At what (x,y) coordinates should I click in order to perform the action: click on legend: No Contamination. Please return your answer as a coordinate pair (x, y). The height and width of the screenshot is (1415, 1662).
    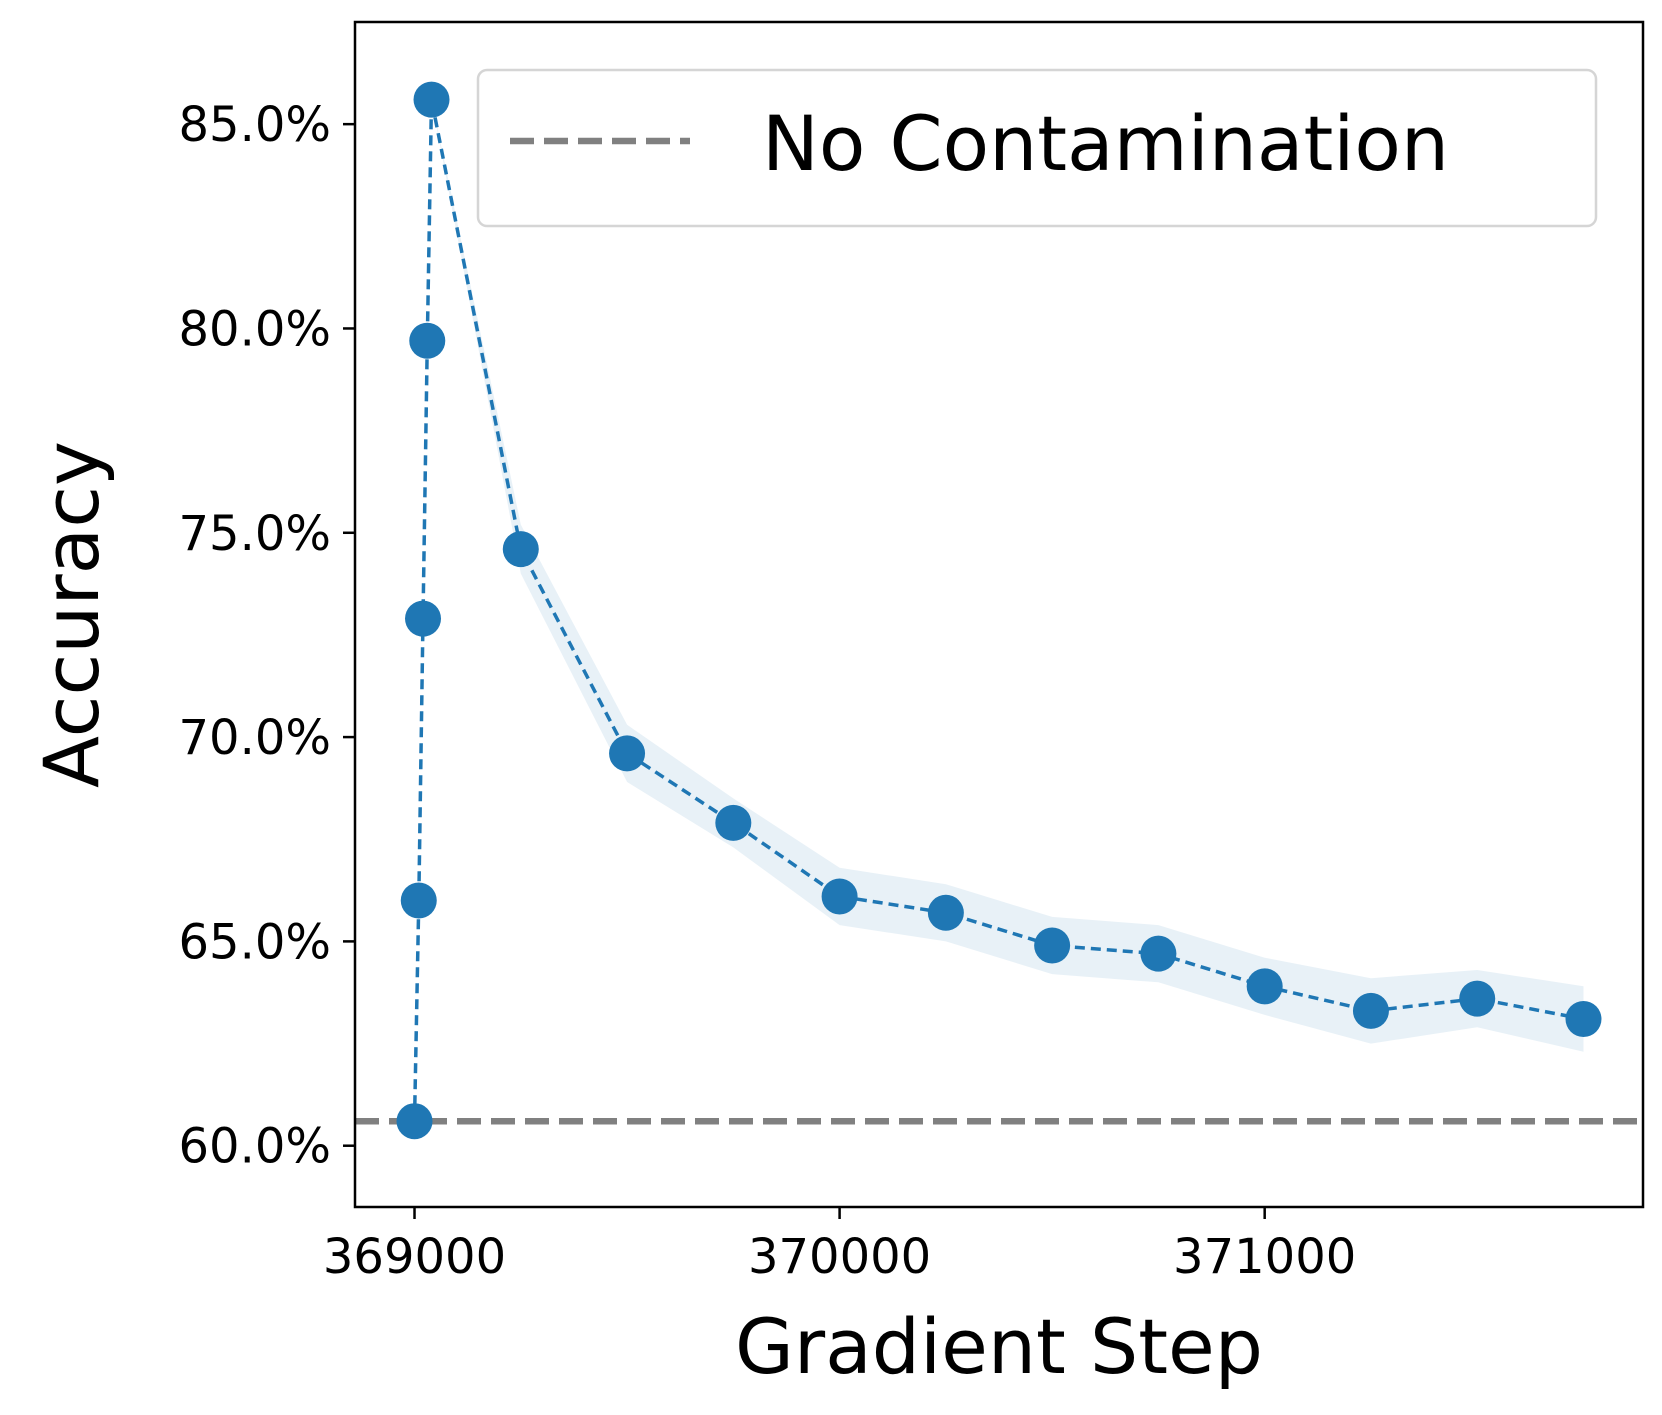
    Looking at the image, I should click on (1037, 148).